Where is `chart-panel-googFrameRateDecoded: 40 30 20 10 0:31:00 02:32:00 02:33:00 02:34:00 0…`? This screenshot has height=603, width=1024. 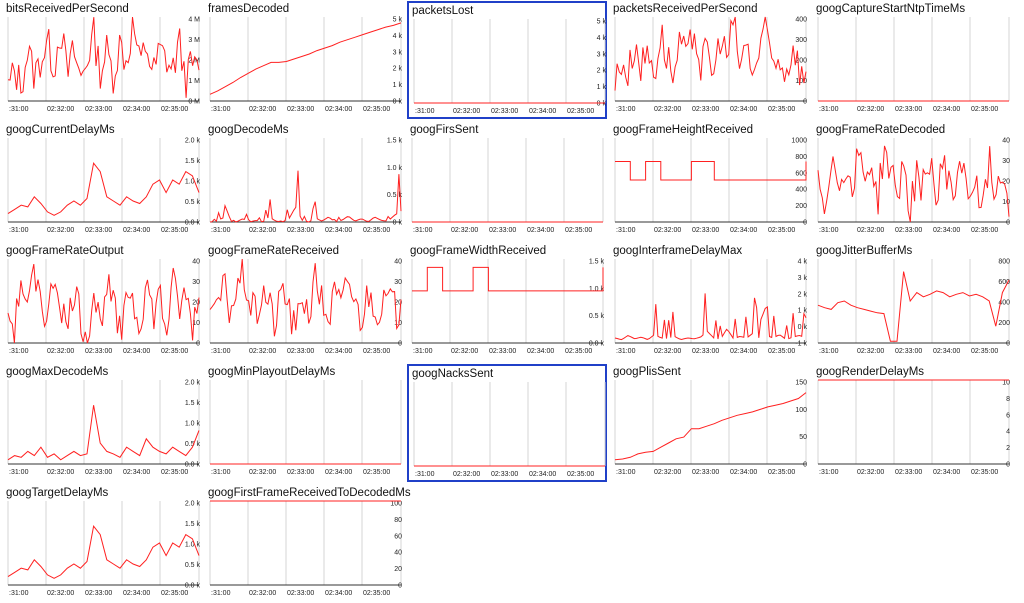 chart-panel-googFrameRateDecoded: 40 30 20 10 0:31:00 02:32:00 02:33:00 02:34:00 0… is located at coordinates (913, 181).